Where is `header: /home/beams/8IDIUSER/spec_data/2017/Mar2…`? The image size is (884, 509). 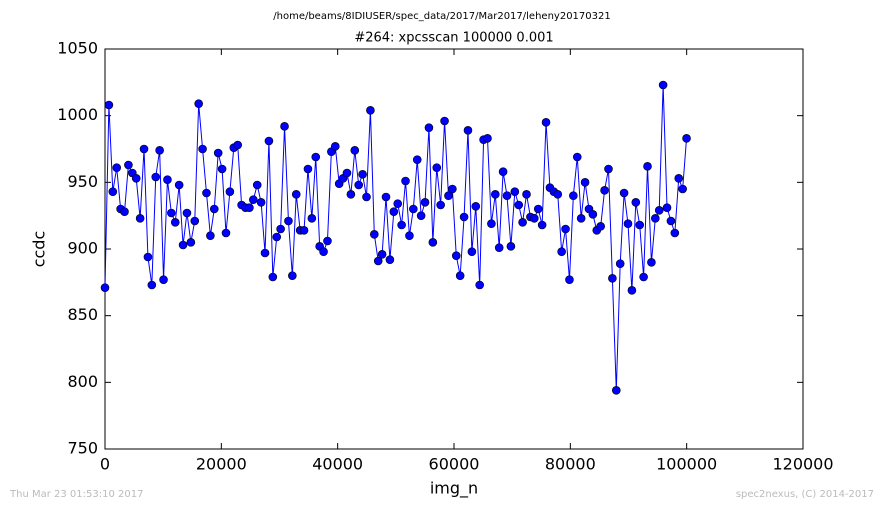 header: /home/beams/8IDIUSER/spec_data/2017/Mar2… is located at coordinates (441, 16).